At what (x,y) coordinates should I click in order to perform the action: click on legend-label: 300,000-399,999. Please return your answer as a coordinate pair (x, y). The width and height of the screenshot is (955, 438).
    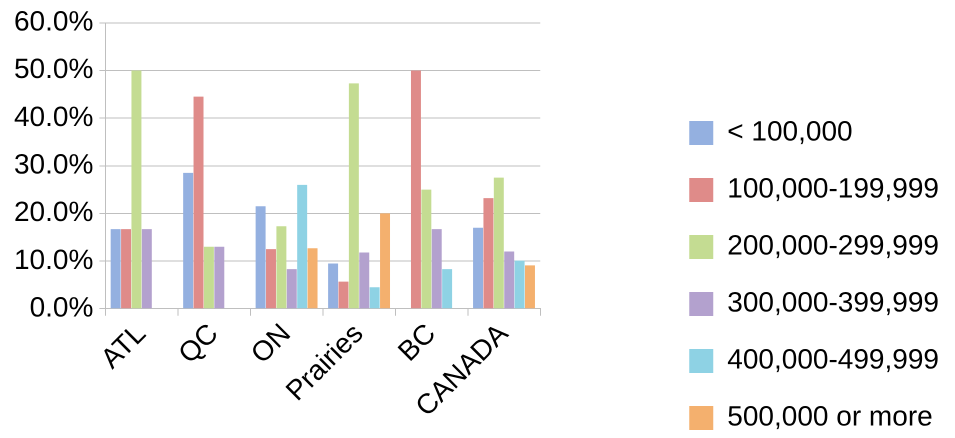
    Looking at the image, I should click on (833, 302).